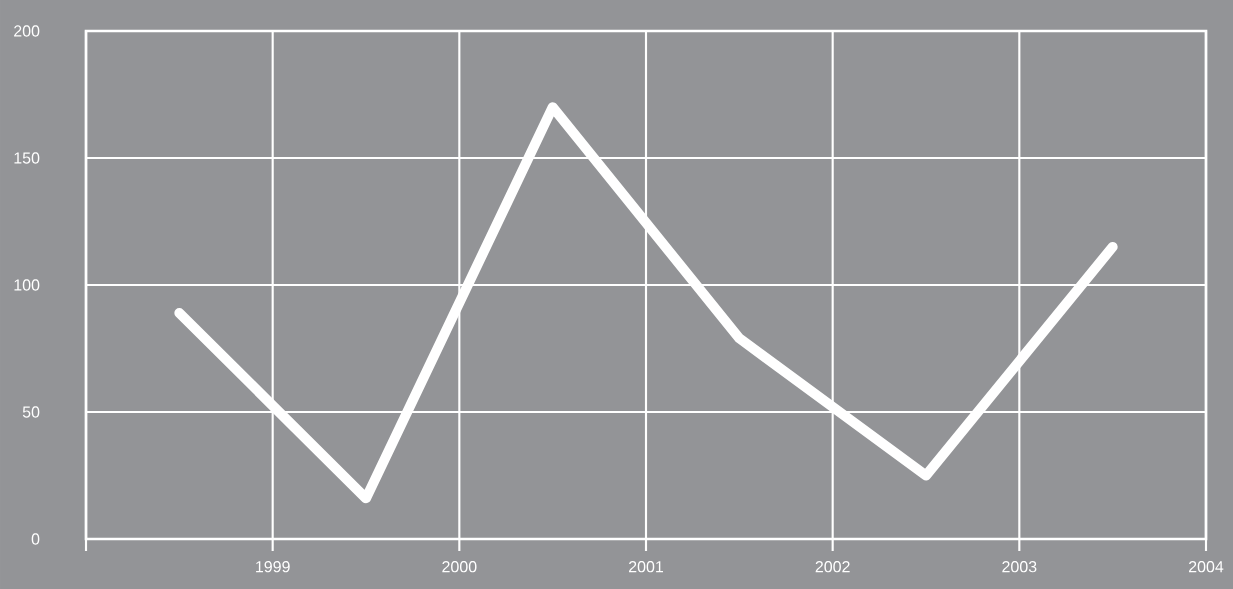 The width and height of the screenshot is (1233, 589). What do you see at coordinates (27, 285) in the screenshot?
I see `y-tick-label: 100` at bounding box center [27, 285].